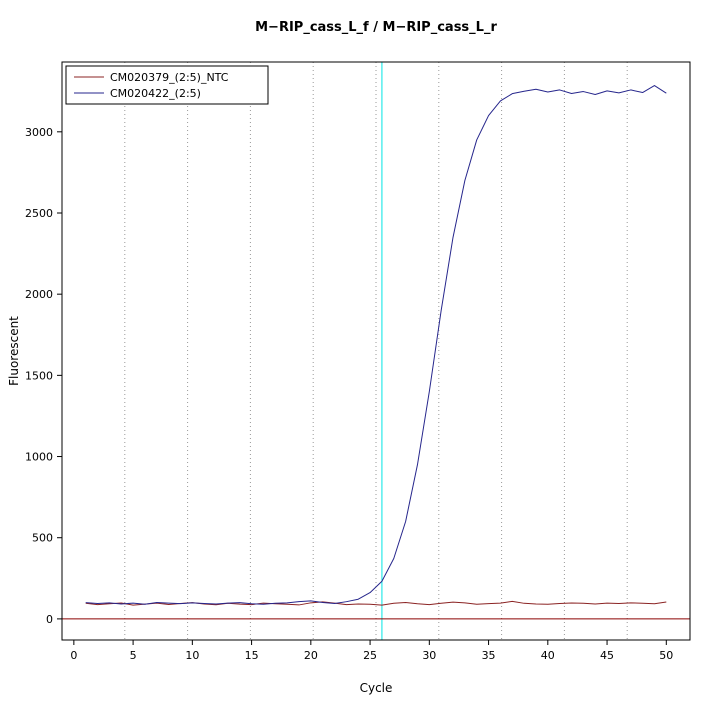  I want to click on y-tick-label: 0, so click(49, 619).